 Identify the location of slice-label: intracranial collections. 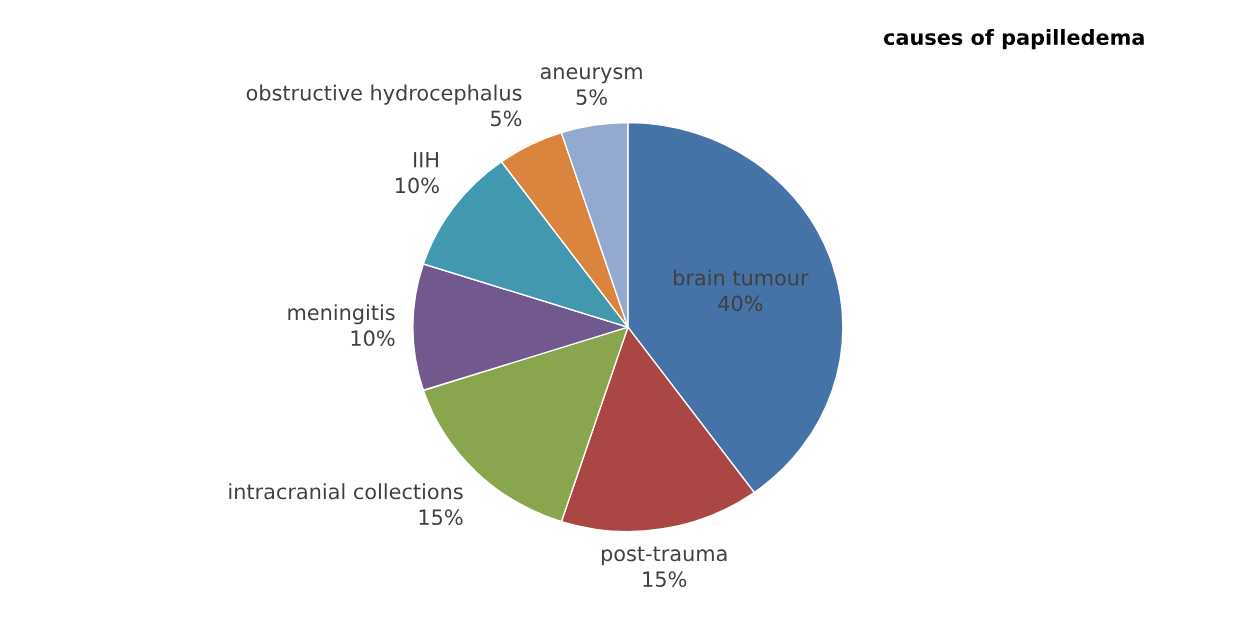
(346, 491).